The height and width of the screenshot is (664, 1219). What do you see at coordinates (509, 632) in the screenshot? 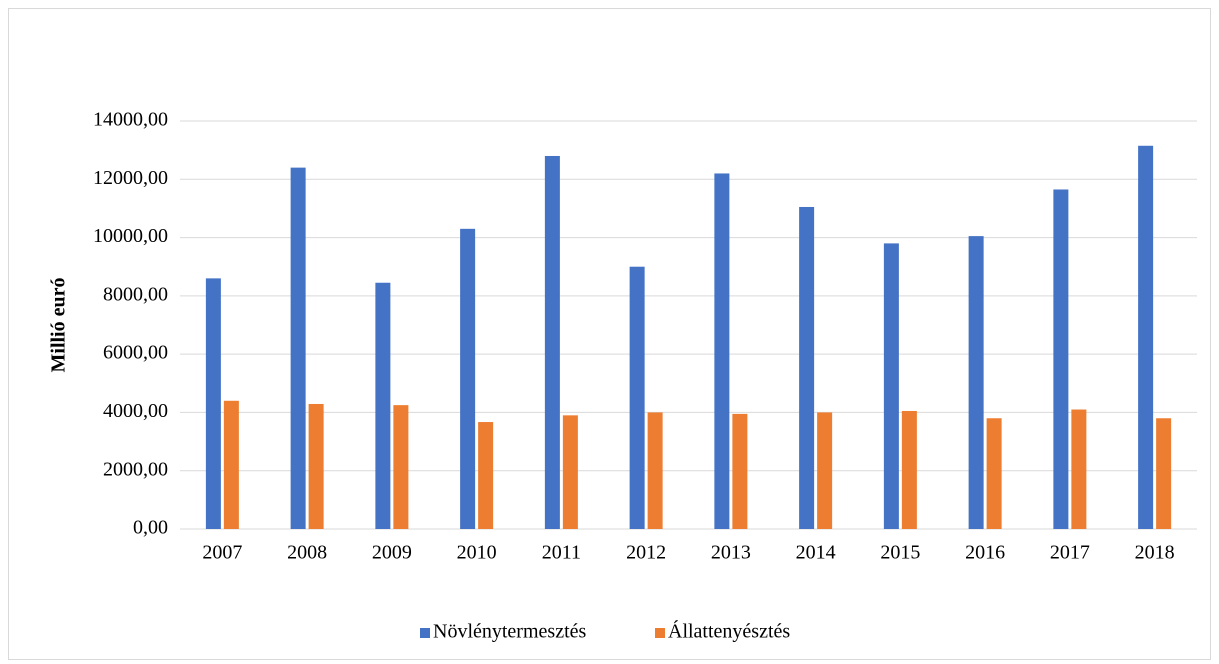
I see `legend-label: Növlénytermesztés` at bounding box center [509, 632].